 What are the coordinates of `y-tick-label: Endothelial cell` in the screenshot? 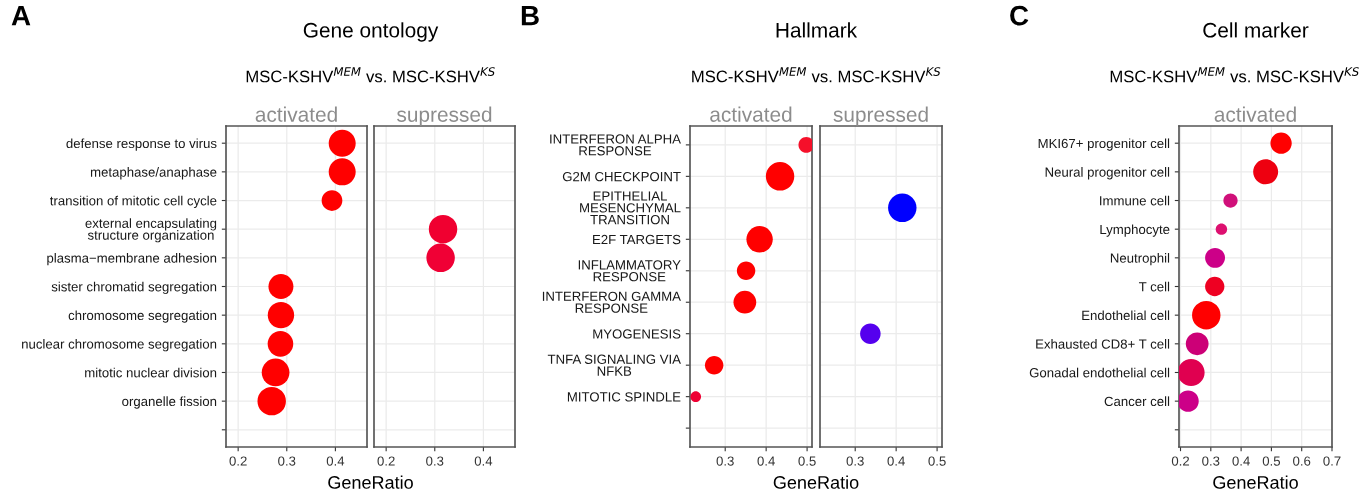 It's located at (1126, 315).